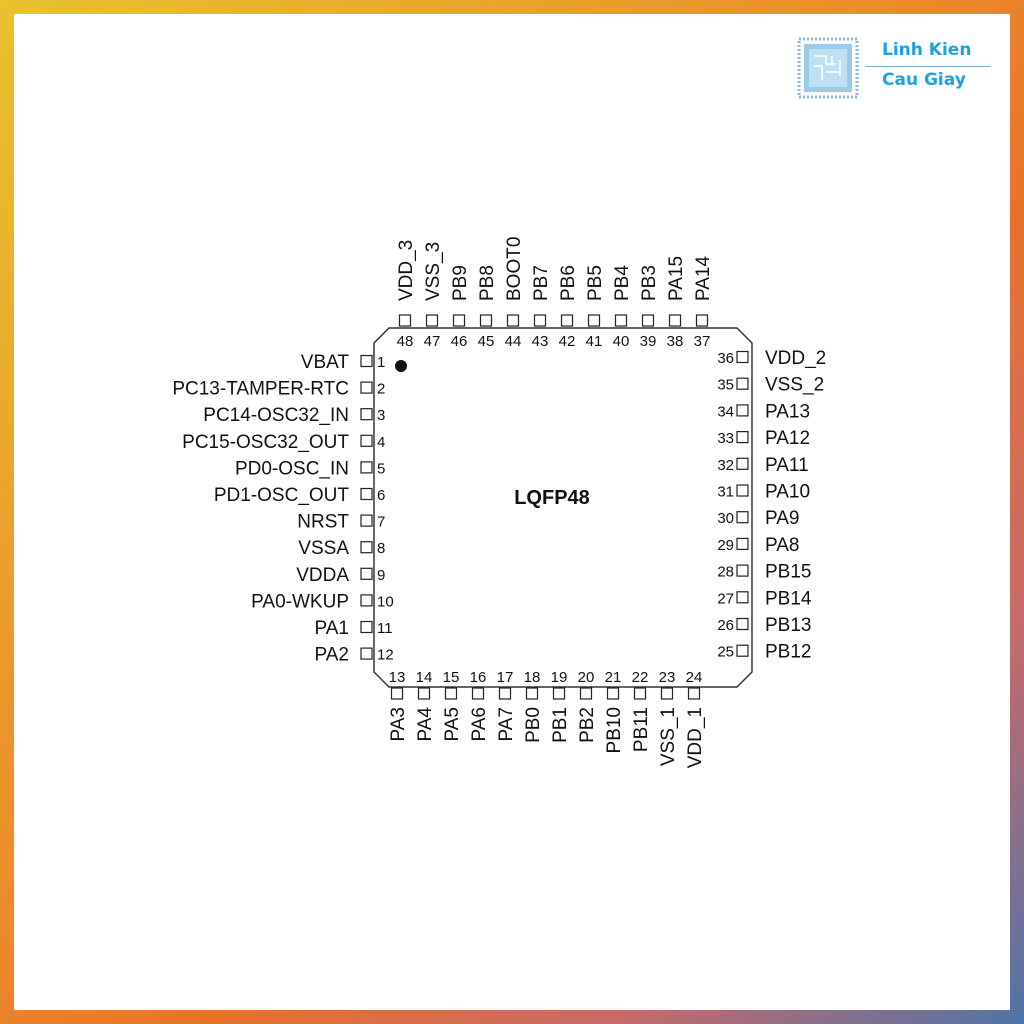  What do you see at coordinates (725, 465) in the screenshot?
I see `pin-number: 32` at bounding box center [725, 465].